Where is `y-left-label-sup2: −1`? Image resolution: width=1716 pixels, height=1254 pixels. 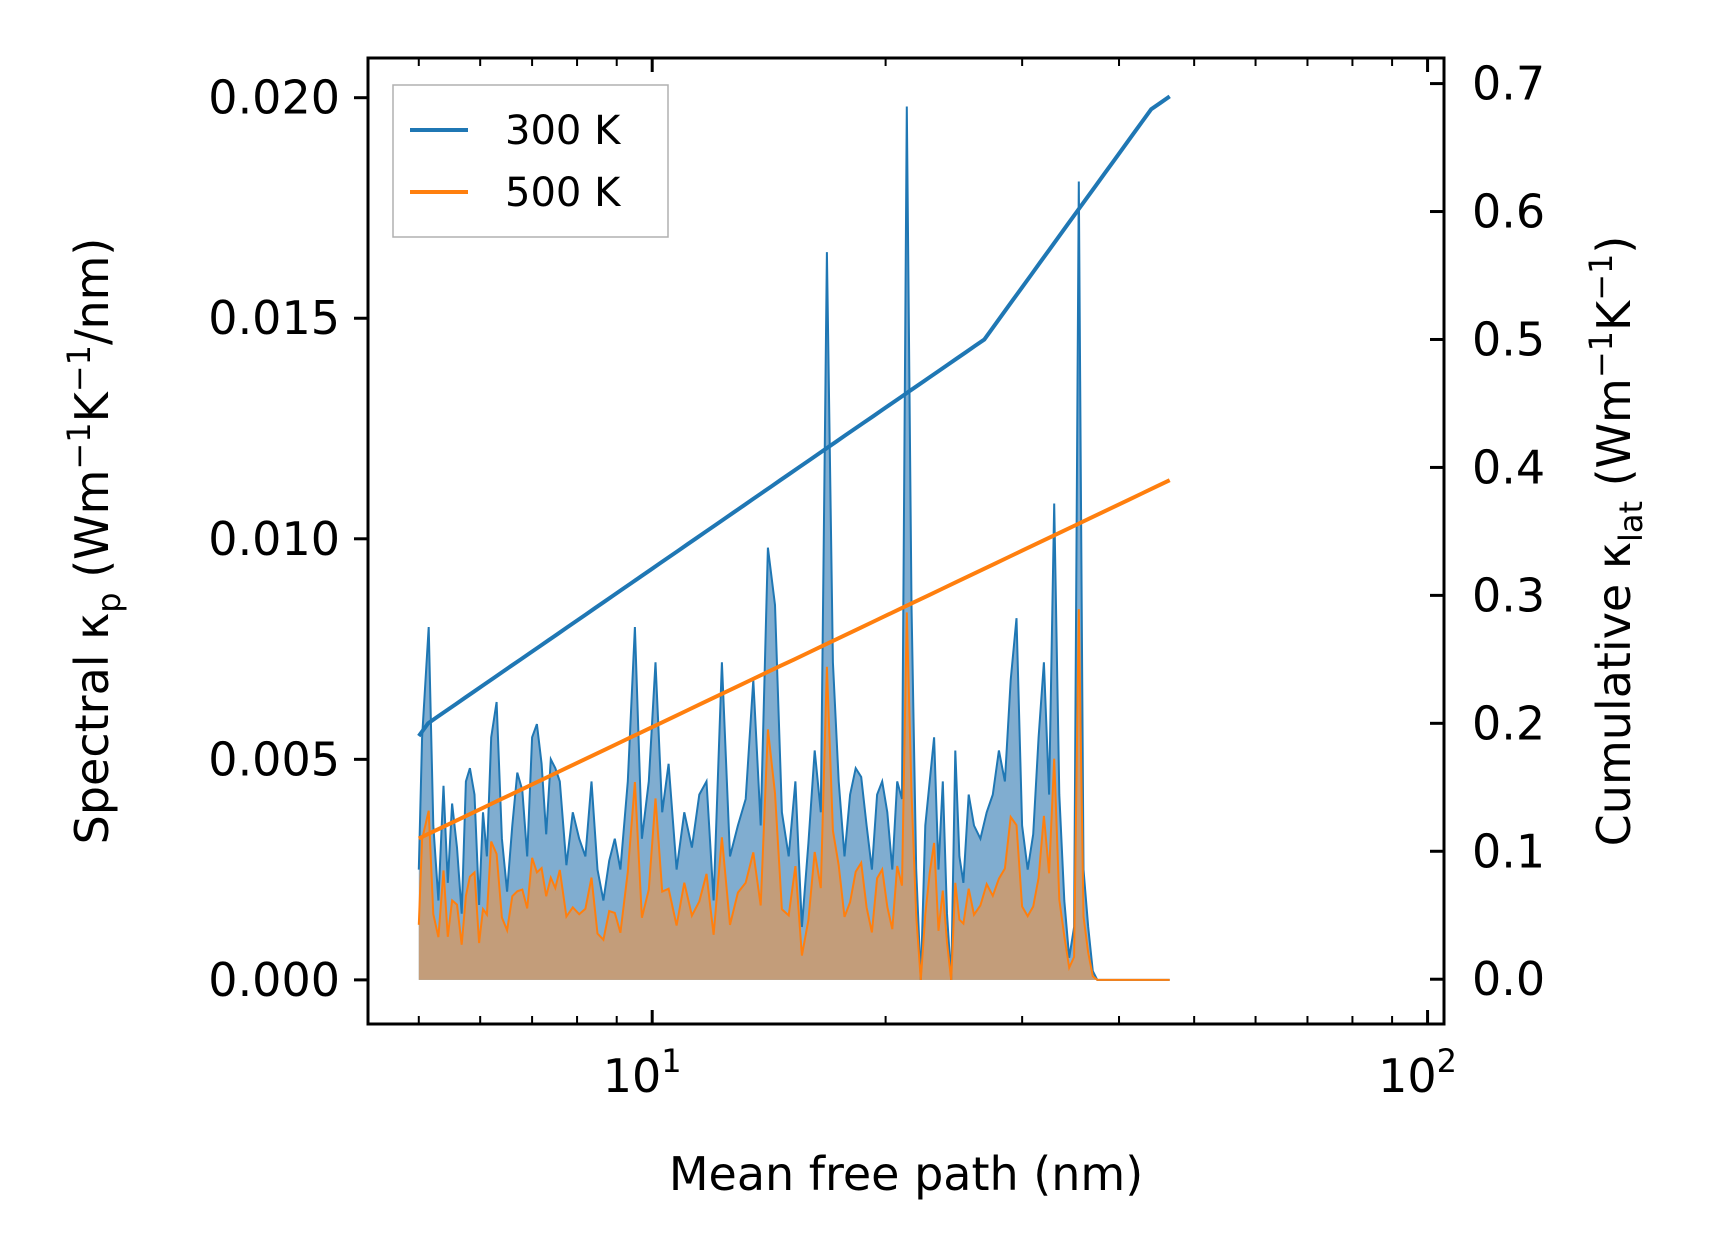
y-left-label-sup2: −1 is located at coordinates (79, 368).